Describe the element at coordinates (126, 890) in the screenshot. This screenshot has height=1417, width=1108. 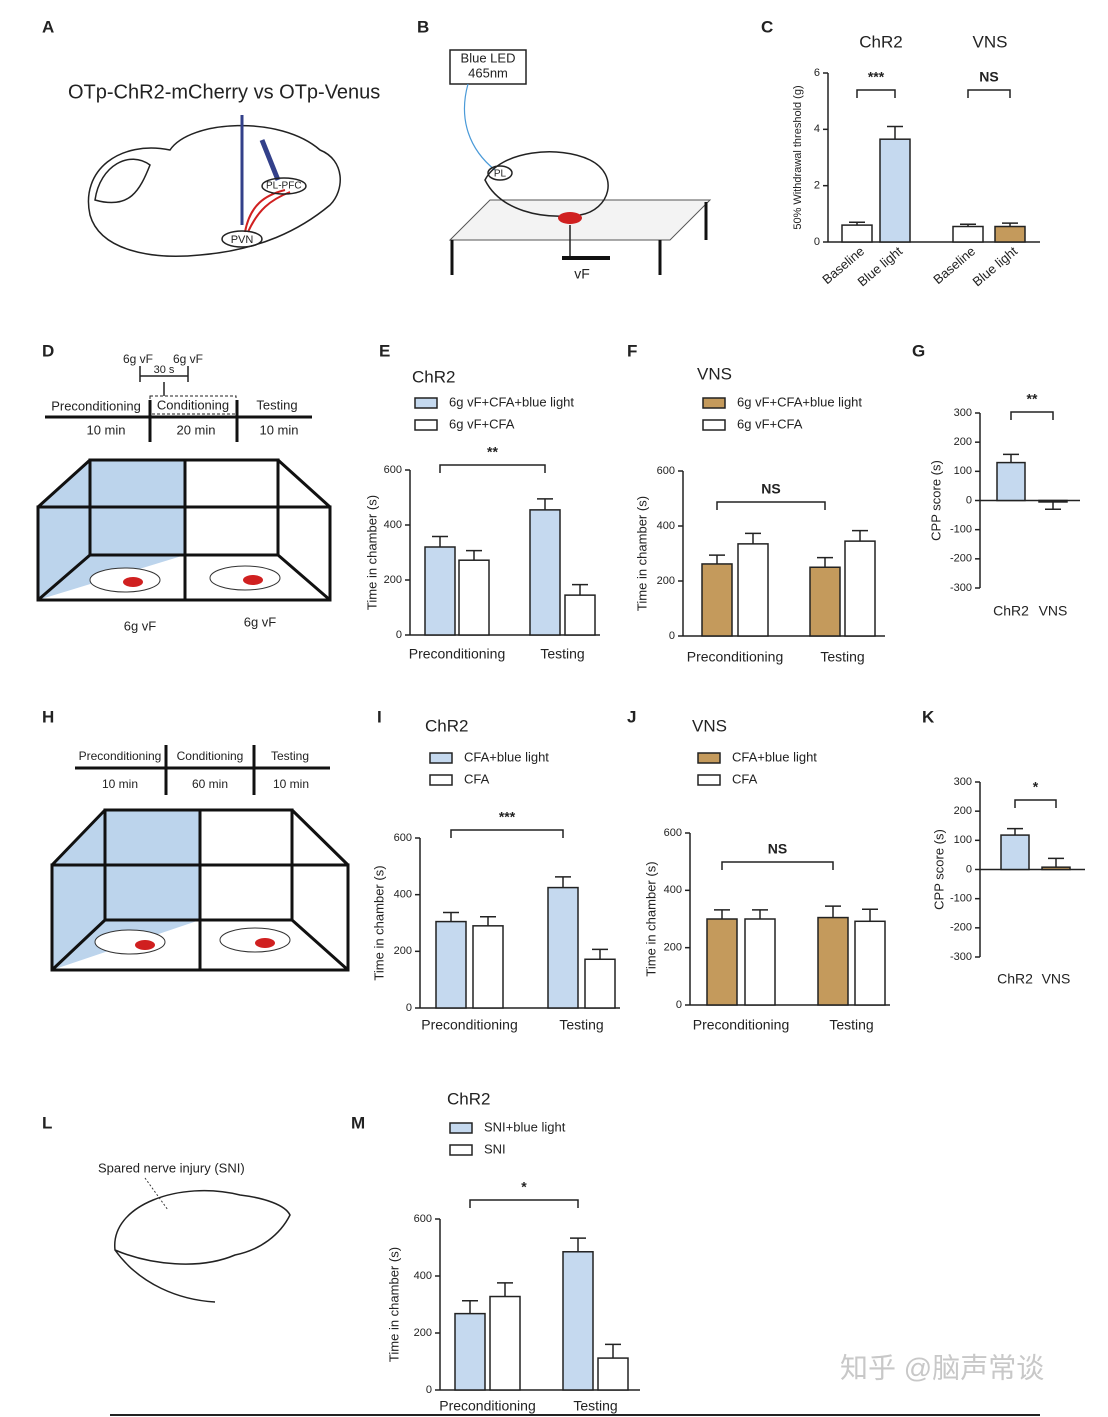
I see `light-chamber` at that location.